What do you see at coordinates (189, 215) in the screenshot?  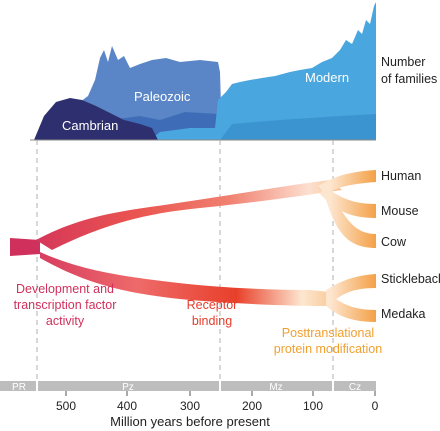 I see `mammal-lineage-branch` at bounding box center [189, 215].